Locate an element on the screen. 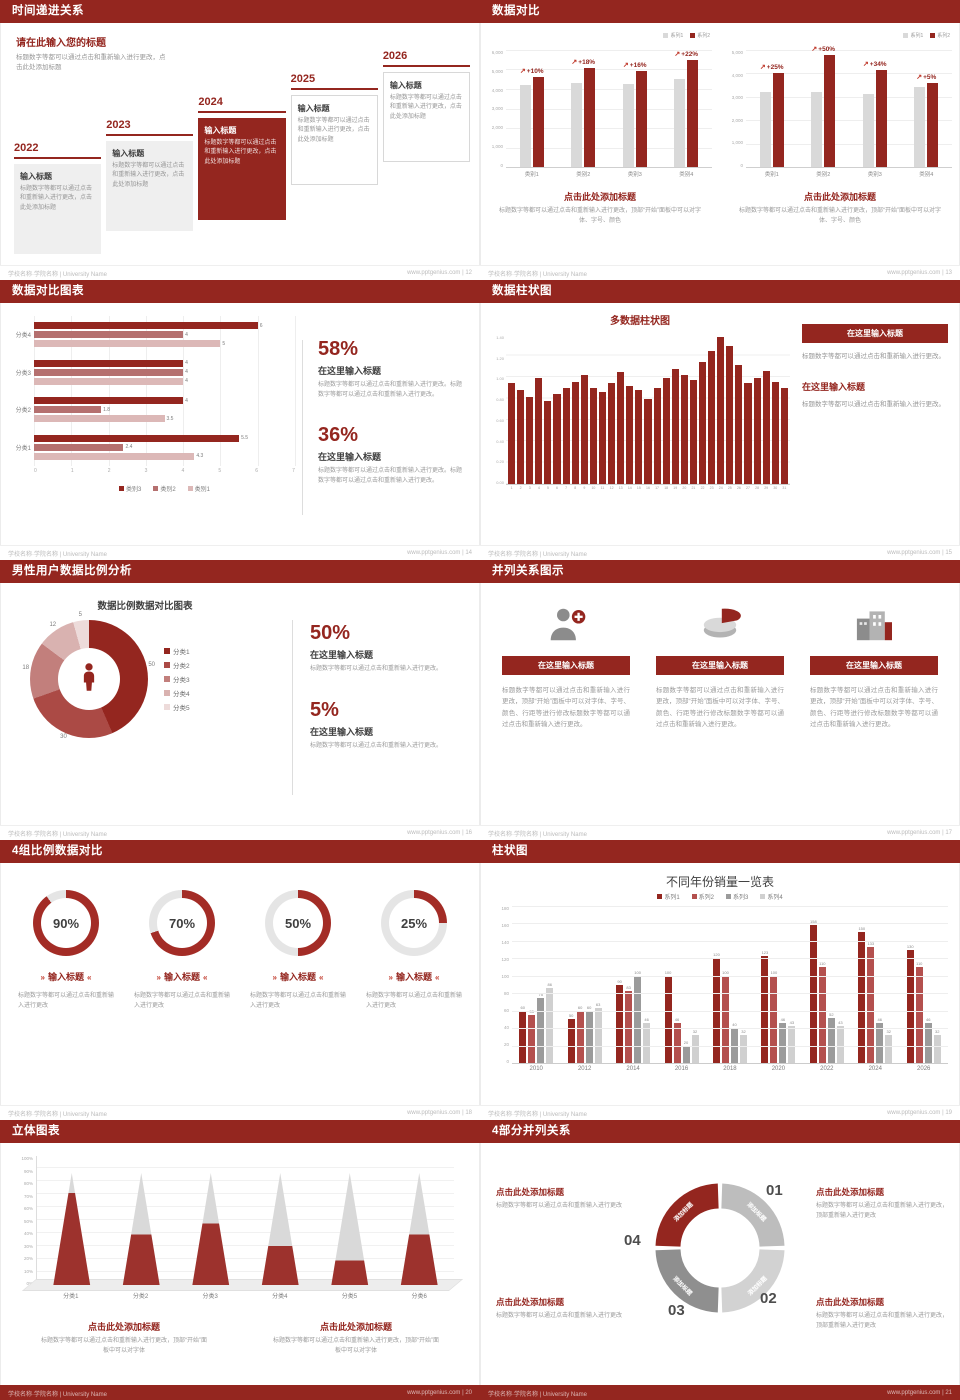  growth-label: ↗+5% is located at coordinates (926, 77).